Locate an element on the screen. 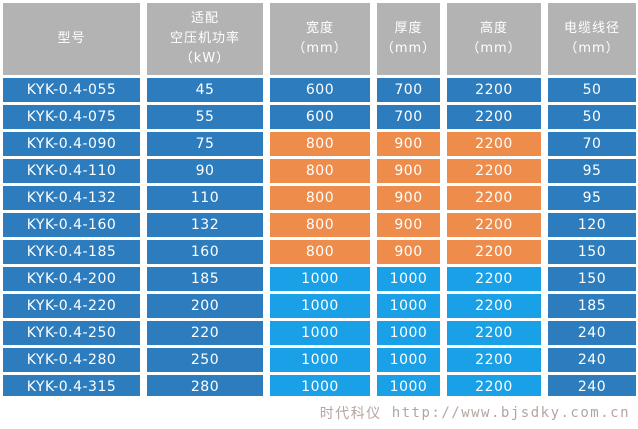 The width and height of the screenshot is (638, 429). column-header-model: 型号 is located at coordinates (71, 39).